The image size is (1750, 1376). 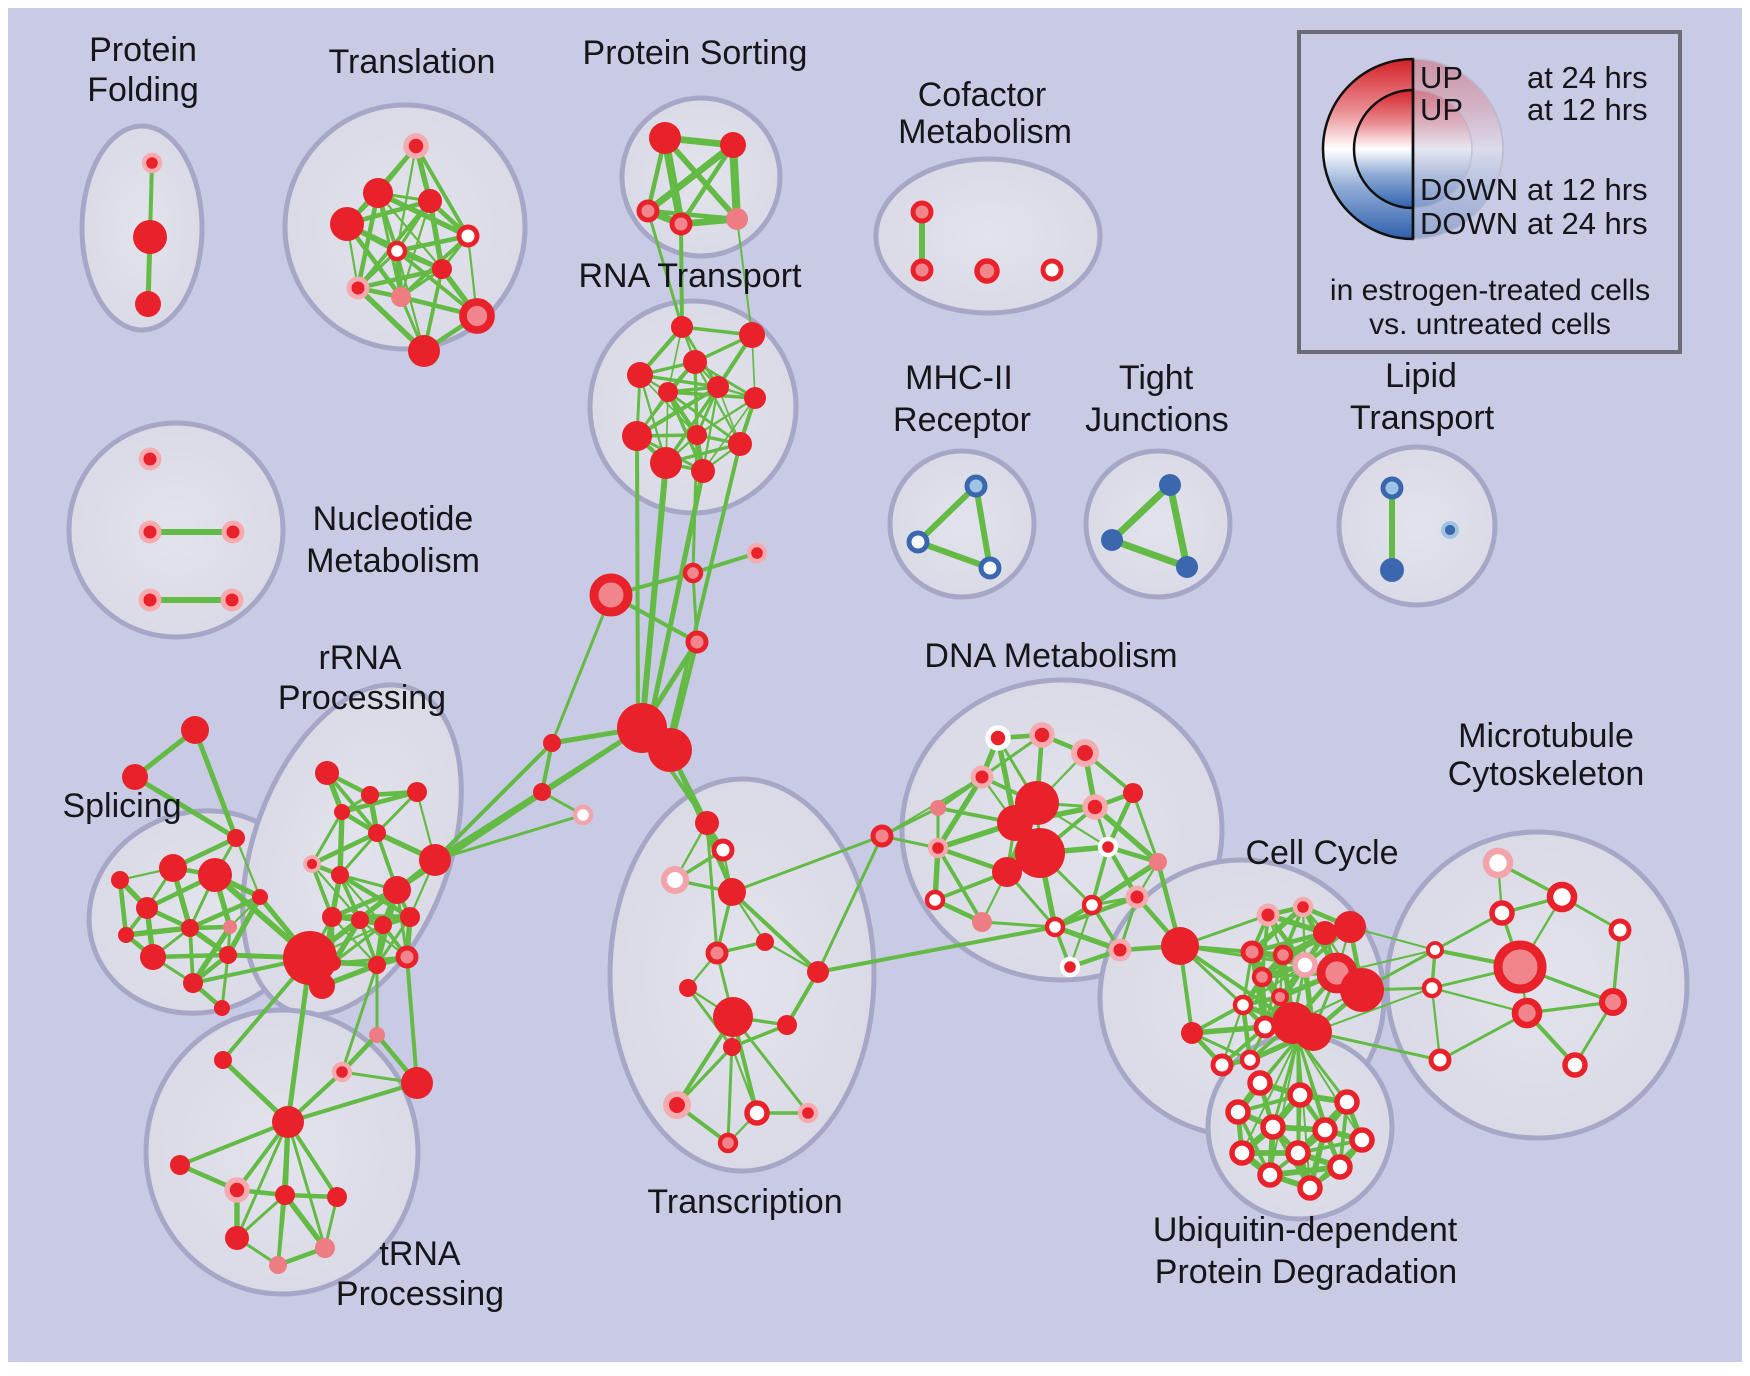 What do you see at coordinates (1050, 656) in the screenshot?
I see `label-dna-metabolism: DNA Metabolism` at bounding box center [1050, 656].